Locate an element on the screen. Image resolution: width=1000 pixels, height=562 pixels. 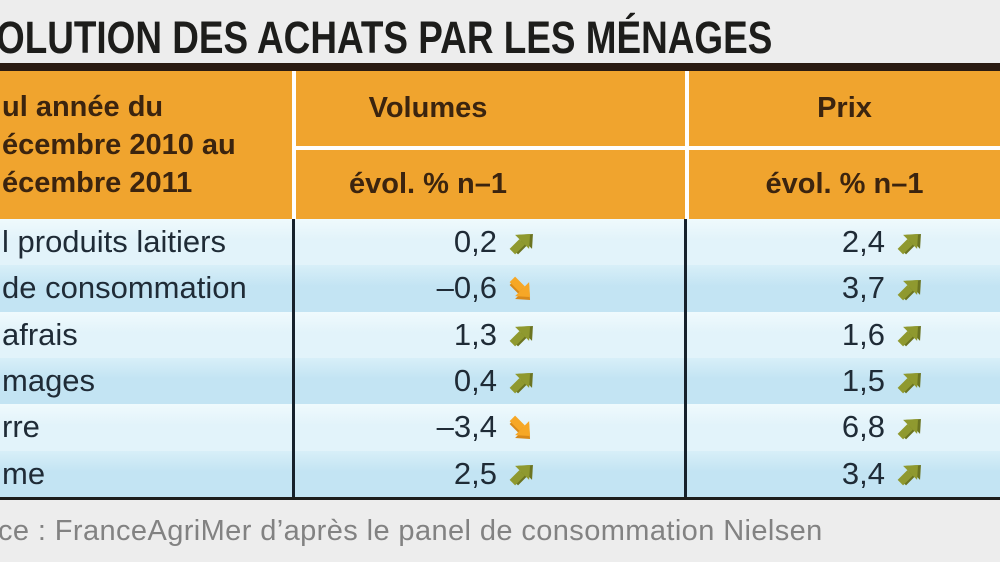
price-value: 2,4 is located at coordinates (863, 242).